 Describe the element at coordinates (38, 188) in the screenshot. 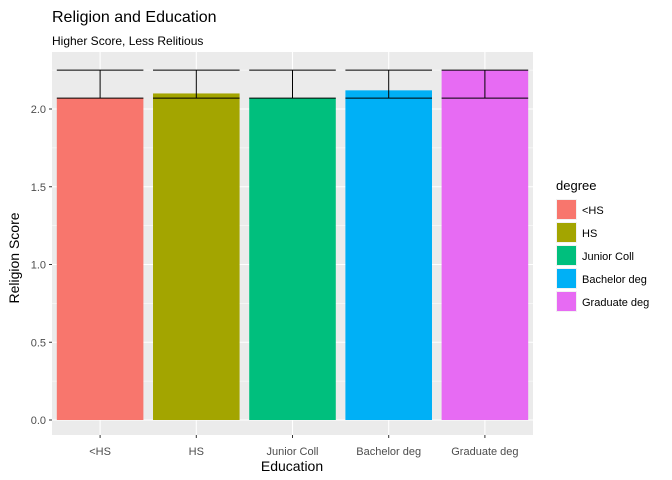

I see `y-tick-label: 1.5` at that location.